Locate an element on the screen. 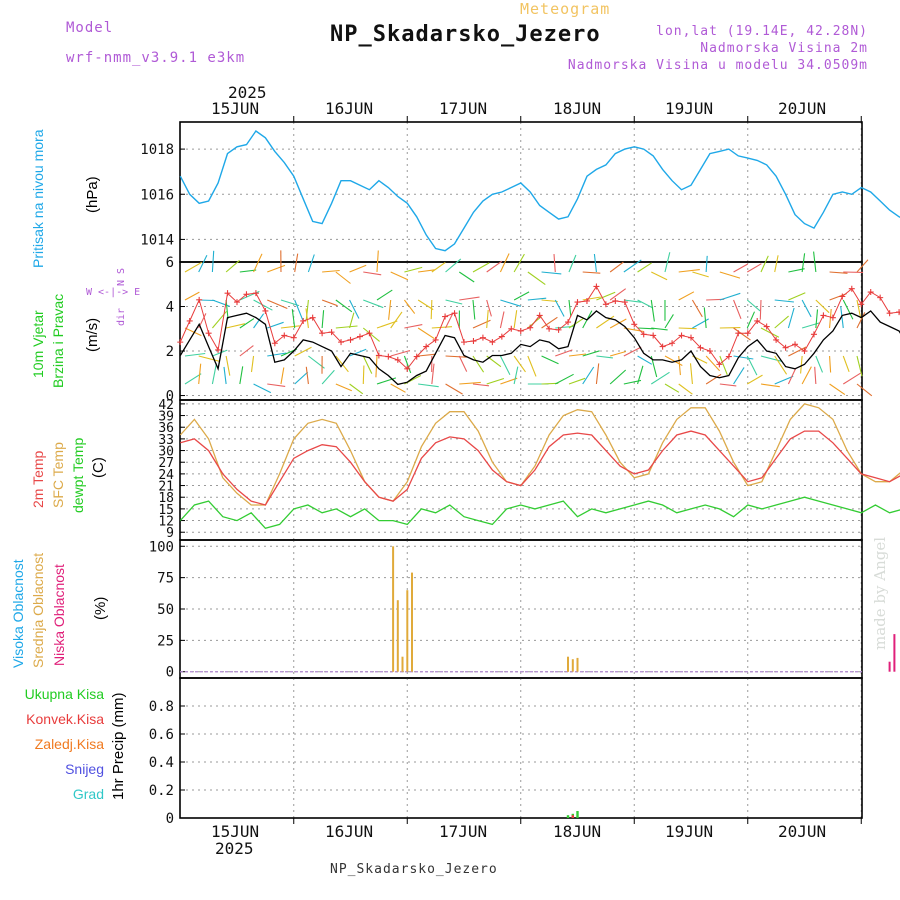 This screenshot has height=900, width=900. meteogram-label: Meteogram is located at coordinates (565, 9).